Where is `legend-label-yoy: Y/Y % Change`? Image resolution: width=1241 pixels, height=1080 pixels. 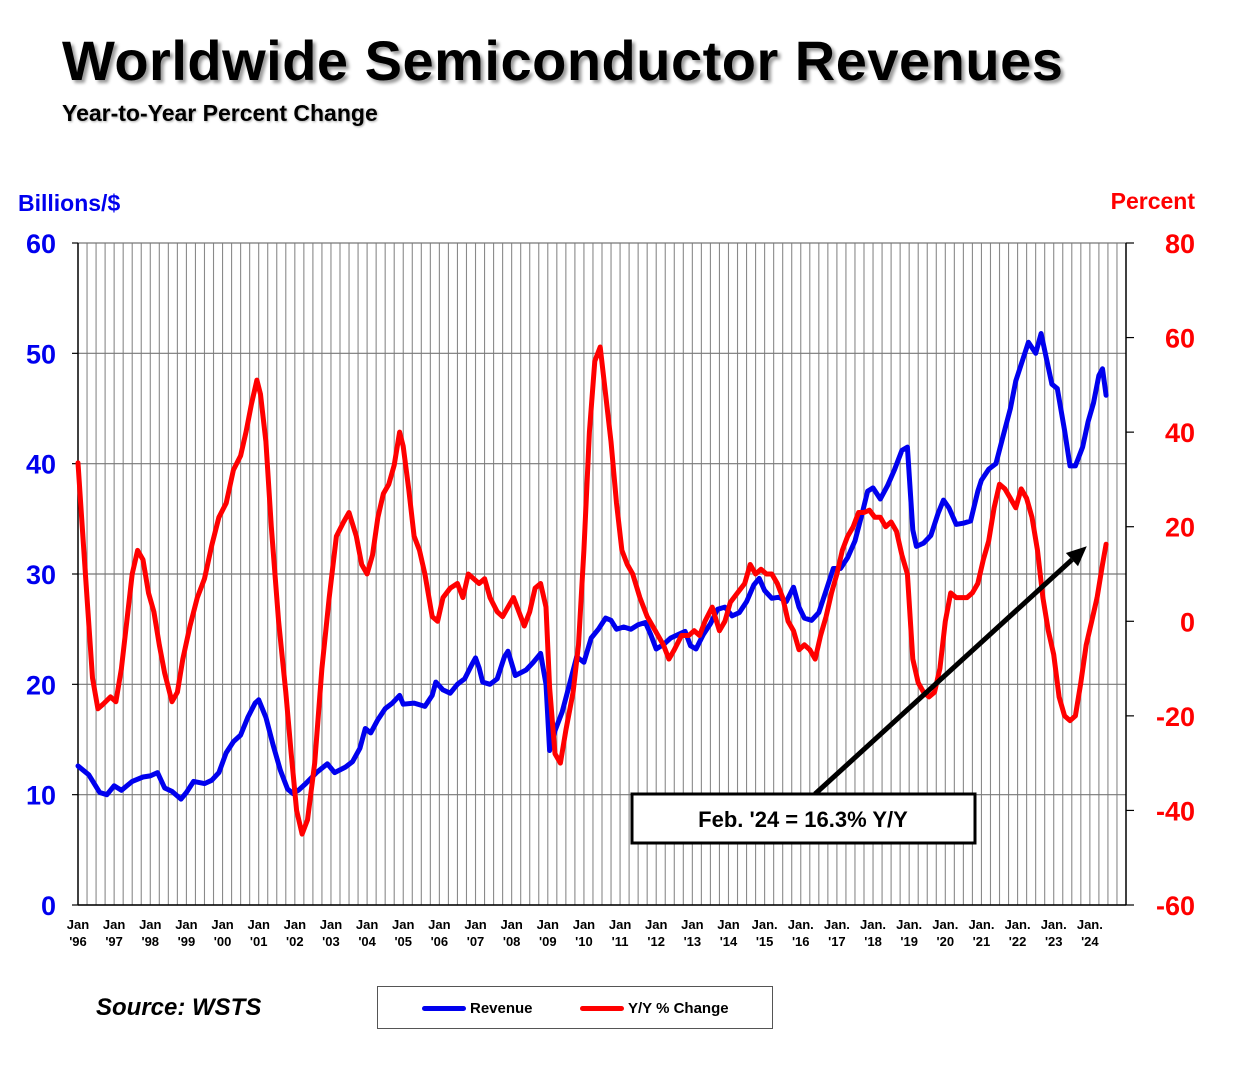 legend-label-yoy: Y/Y % Change is located at coordinates (678, 1008).